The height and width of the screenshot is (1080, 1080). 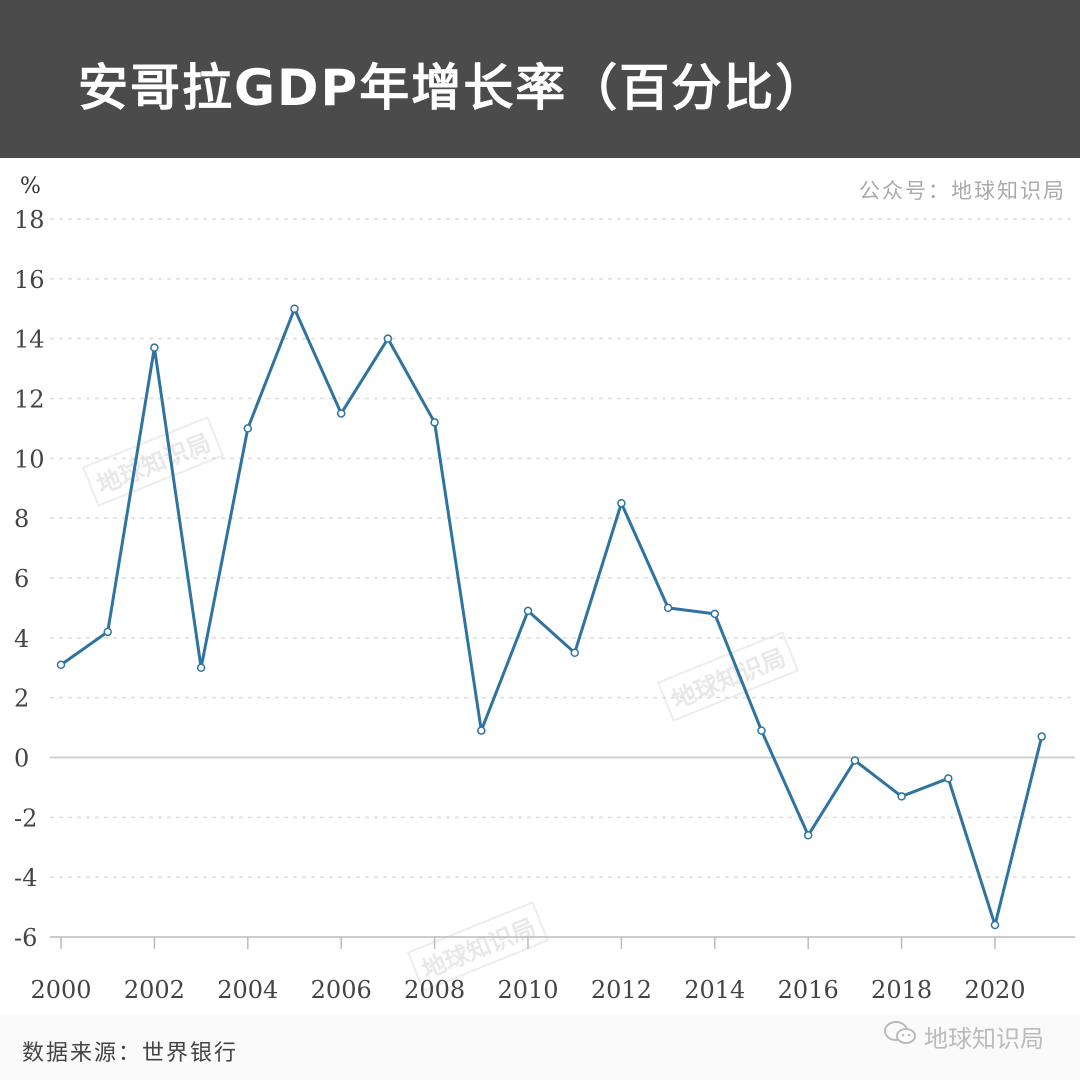 What do you see at coordinates (453, 88) in the screenshot?
I see `chart-title: 安哥拉GDP年增长率（百分比）` at bounding box center [453, 88].